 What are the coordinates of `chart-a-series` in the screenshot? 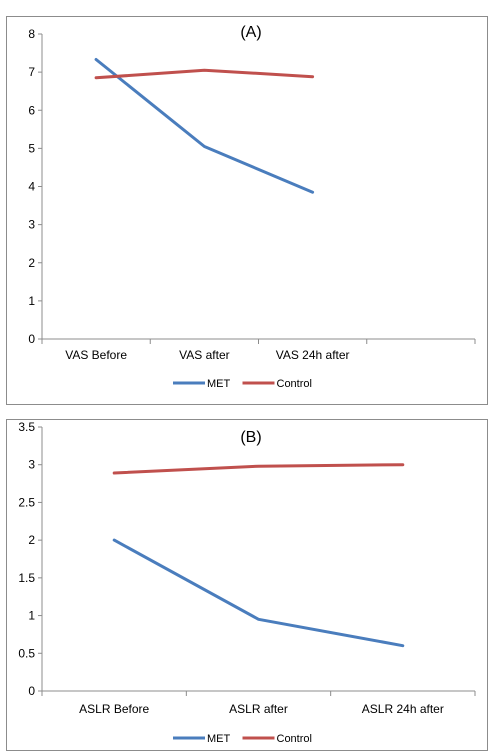 It's located at (204, 126).